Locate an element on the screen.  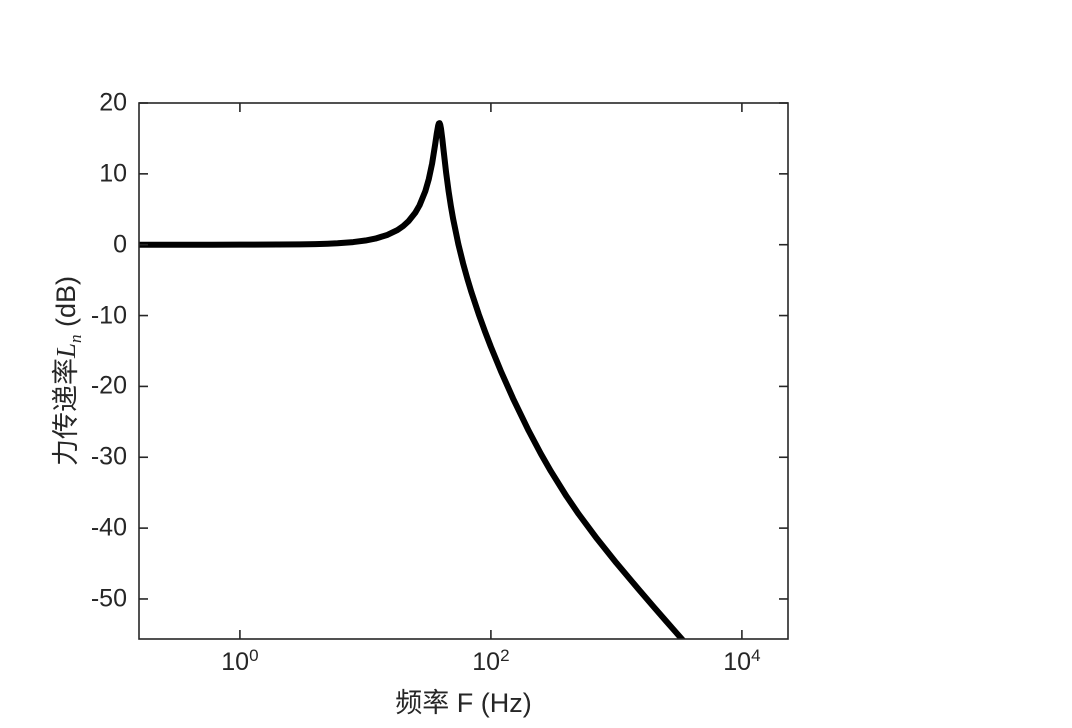
x-tick-label: 10² is located at coordinates (490, 661).